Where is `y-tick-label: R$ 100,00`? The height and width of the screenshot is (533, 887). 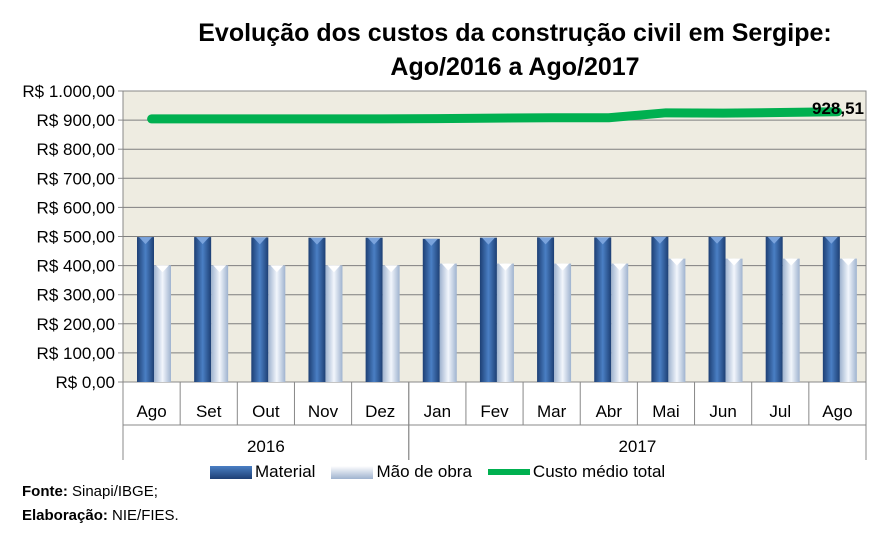 y-tick-label: R$ 100,00 is located at coordinates (76, 353).